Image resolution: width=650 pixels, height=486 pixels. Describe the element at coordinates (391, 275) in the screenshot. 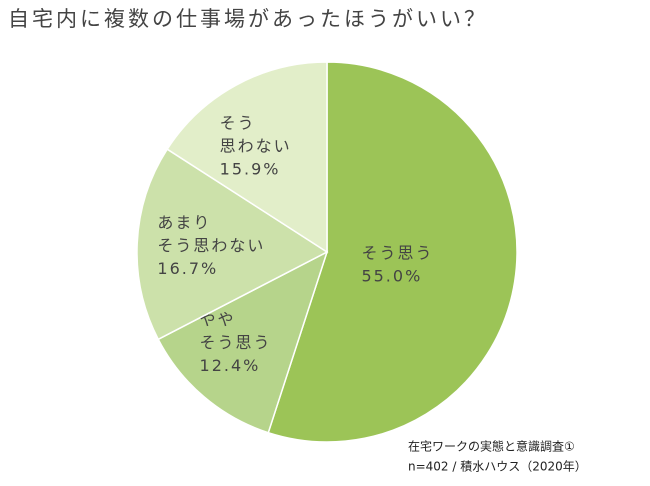

I see `value-label: 55.0%` at that location.